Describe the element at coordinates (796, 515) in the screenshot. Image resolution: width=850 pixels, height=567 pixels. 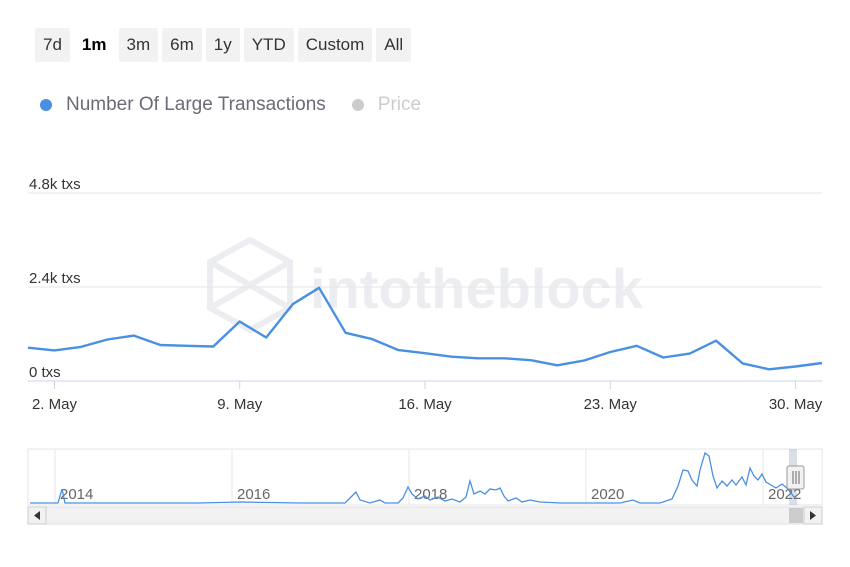
I see `scrollbar-thumb` at that location.